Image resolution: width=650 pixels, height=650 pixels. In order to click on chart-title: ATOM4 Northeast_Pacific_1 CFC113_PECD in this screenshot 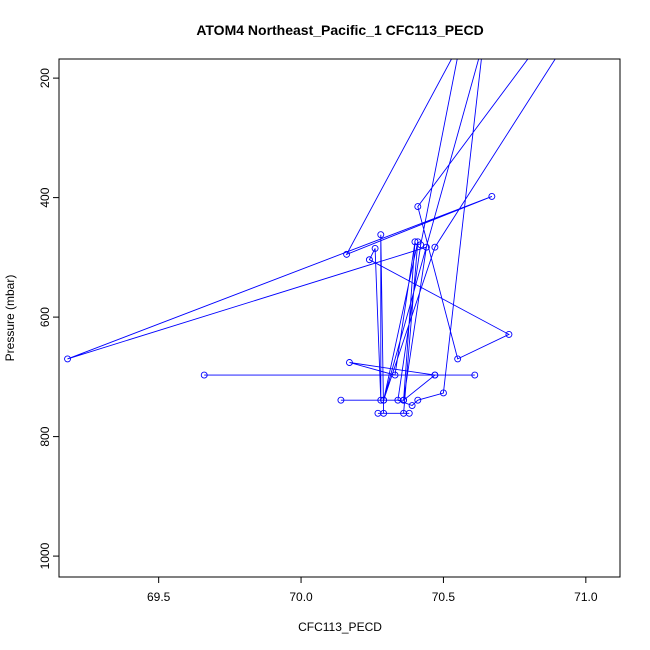, I will do `click(339, 30)`.